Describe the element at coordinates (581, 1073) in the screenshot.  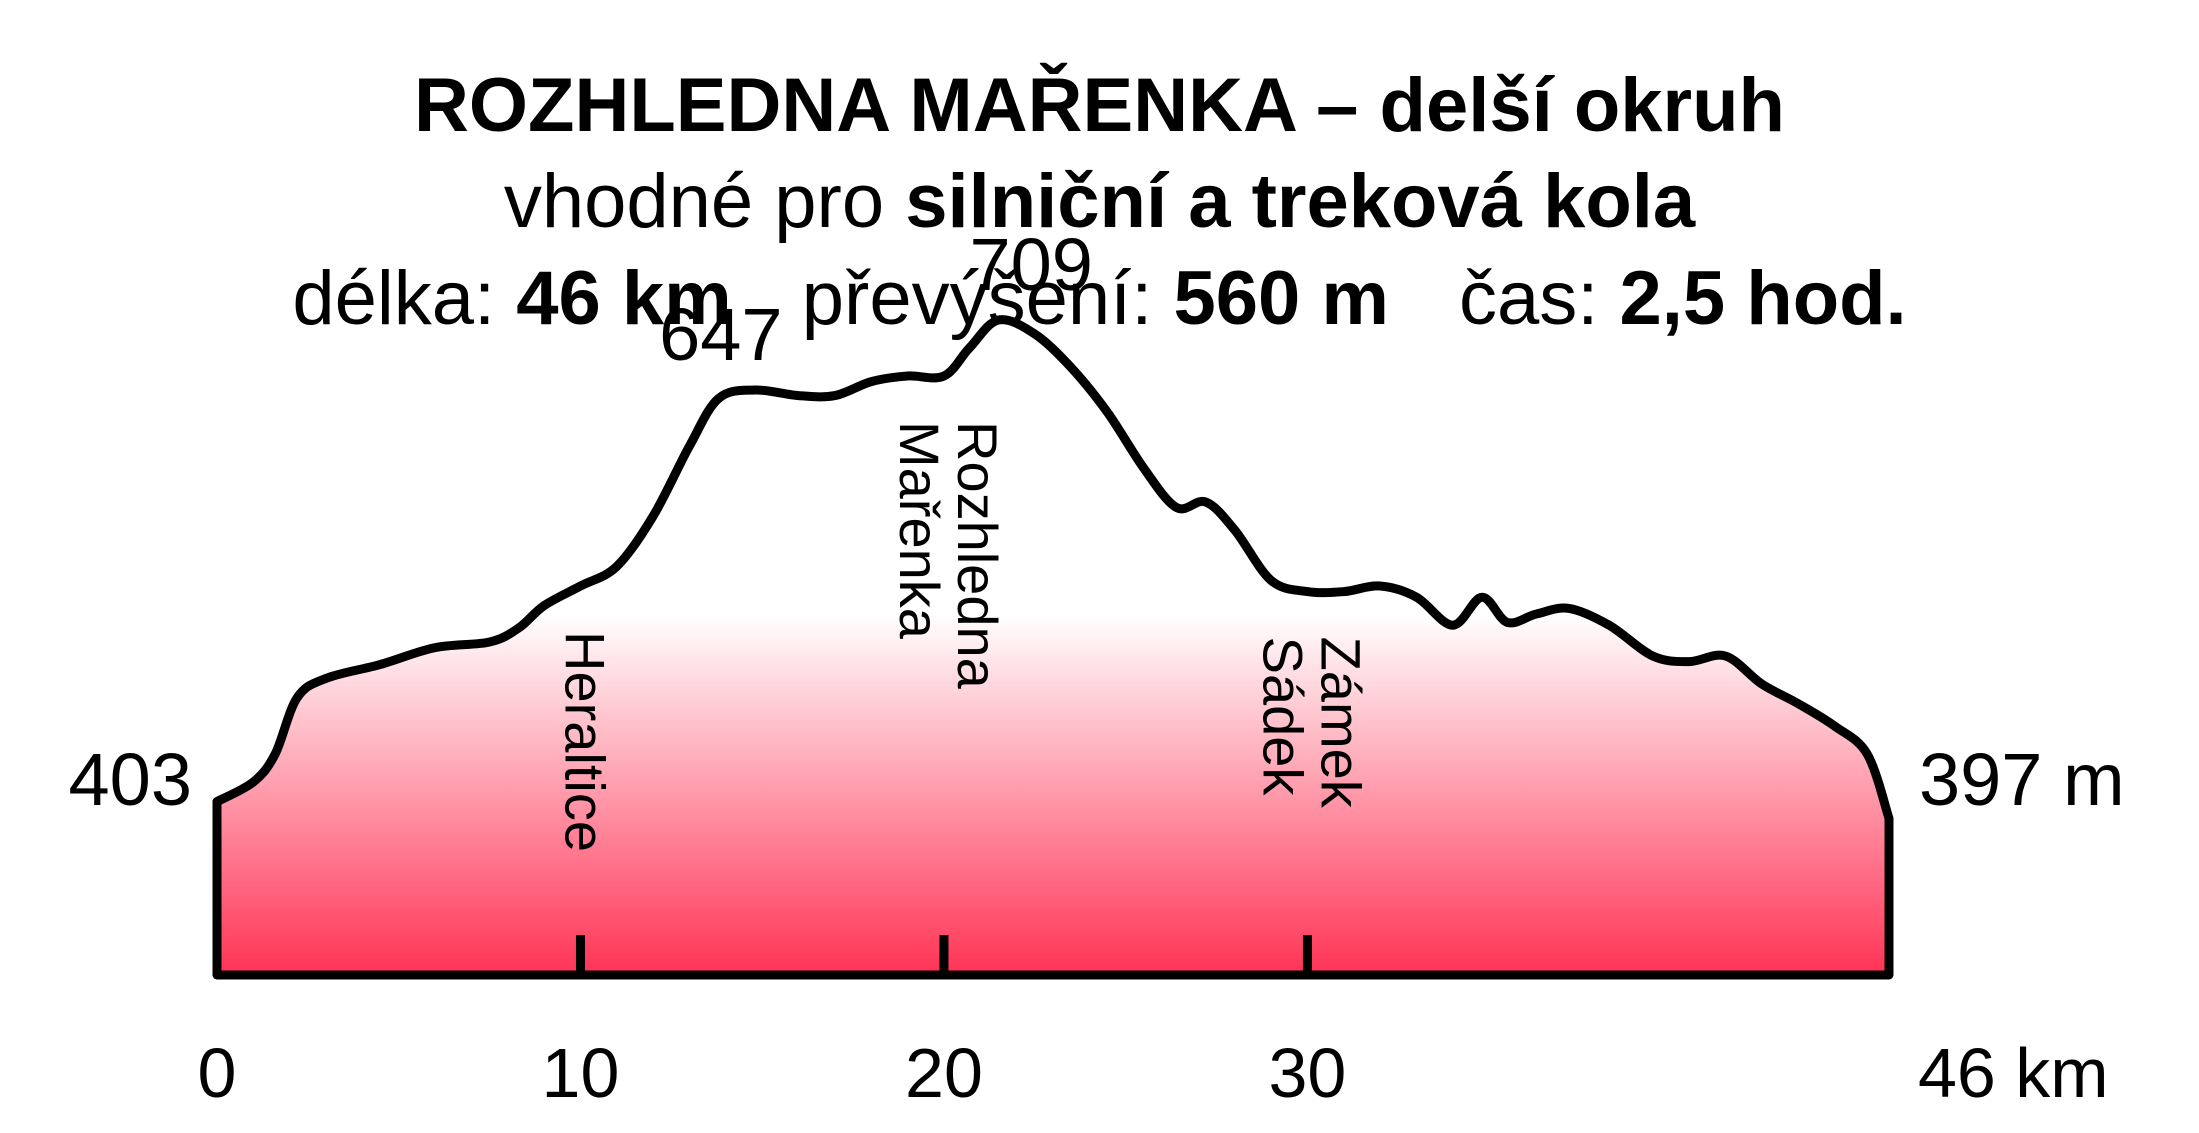
I see `x-tick-label: 10` at that location.